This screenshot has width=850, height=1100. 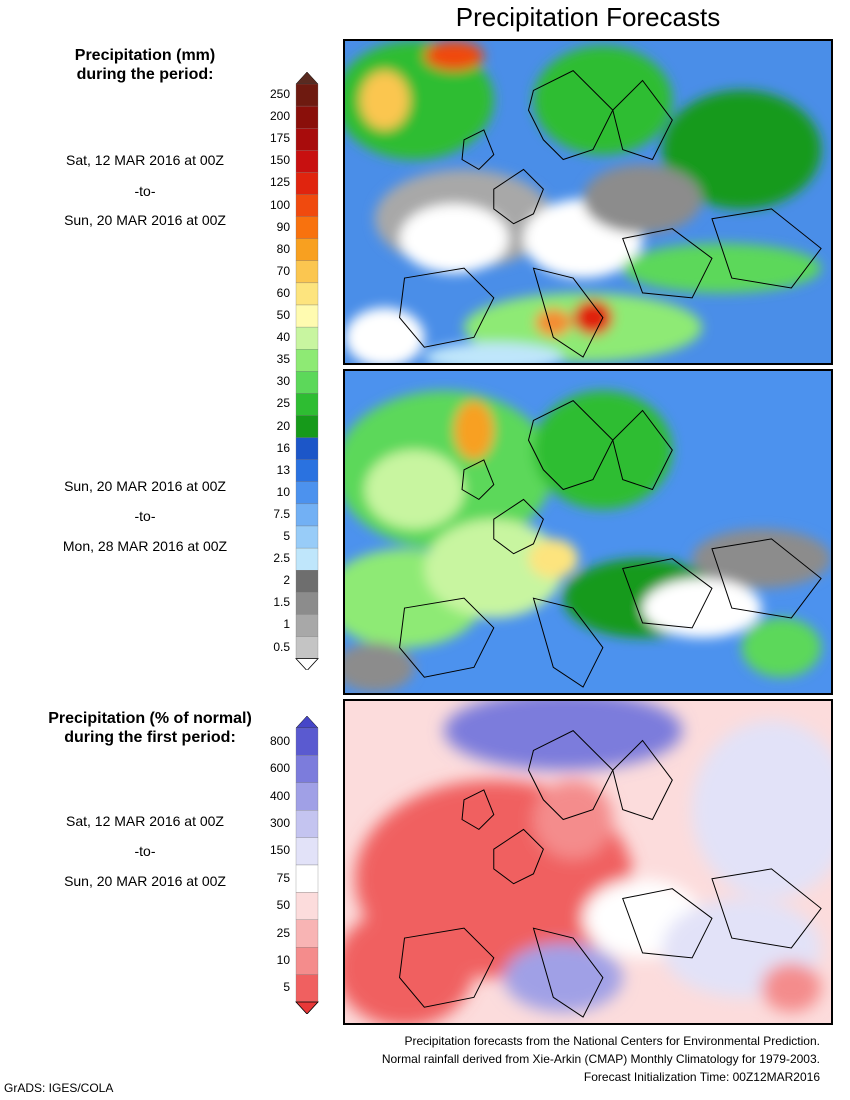 What do you see at coordinates (283, 381) in the screenshot?
I see `legend-mm-tick-label: 30` at bounding box center [283, 381].